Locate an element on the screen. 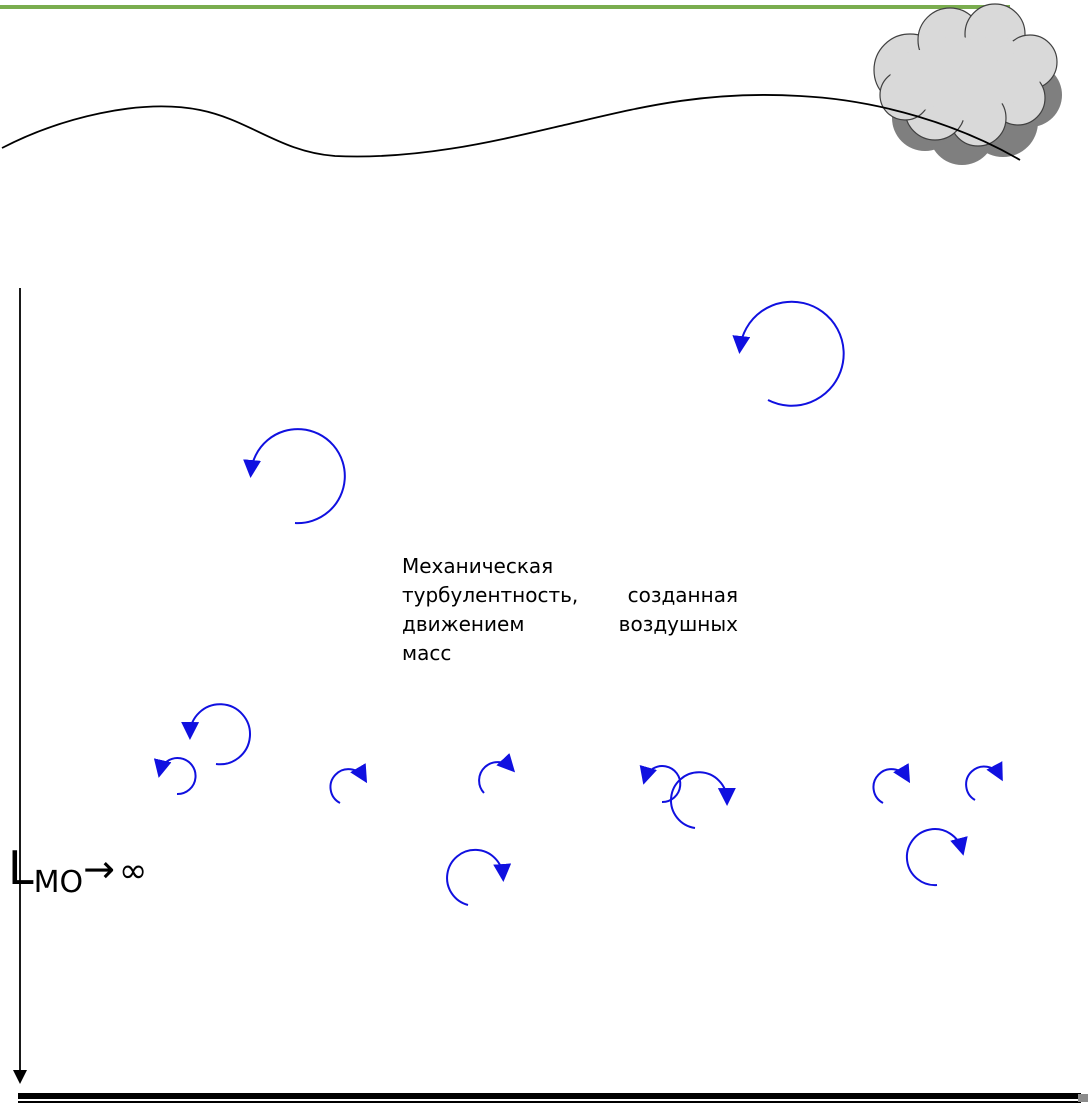 The width and height of the screenshot is (1090, 1104). caption-line-4: масс is located at coordinates (427, 653).